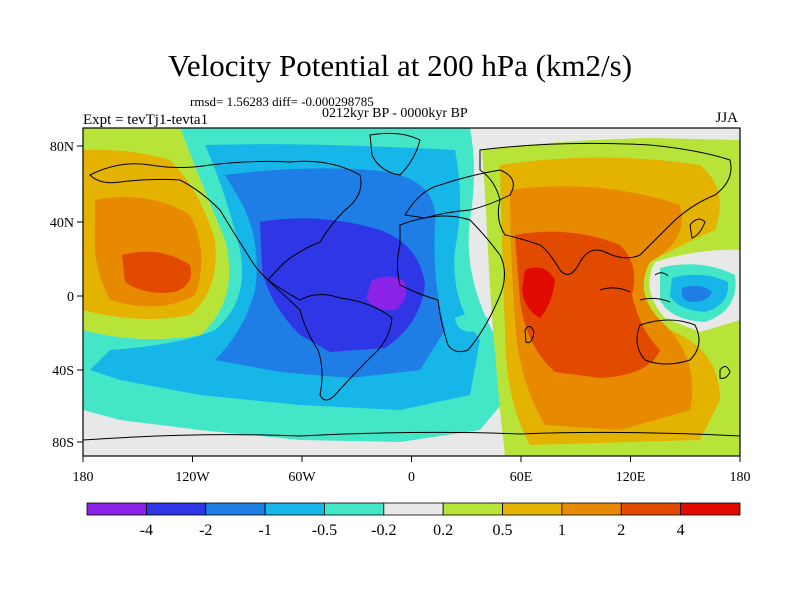 The image size is (800, 600). I want to click on lon-tick-label: 60E, so click(521, 477).